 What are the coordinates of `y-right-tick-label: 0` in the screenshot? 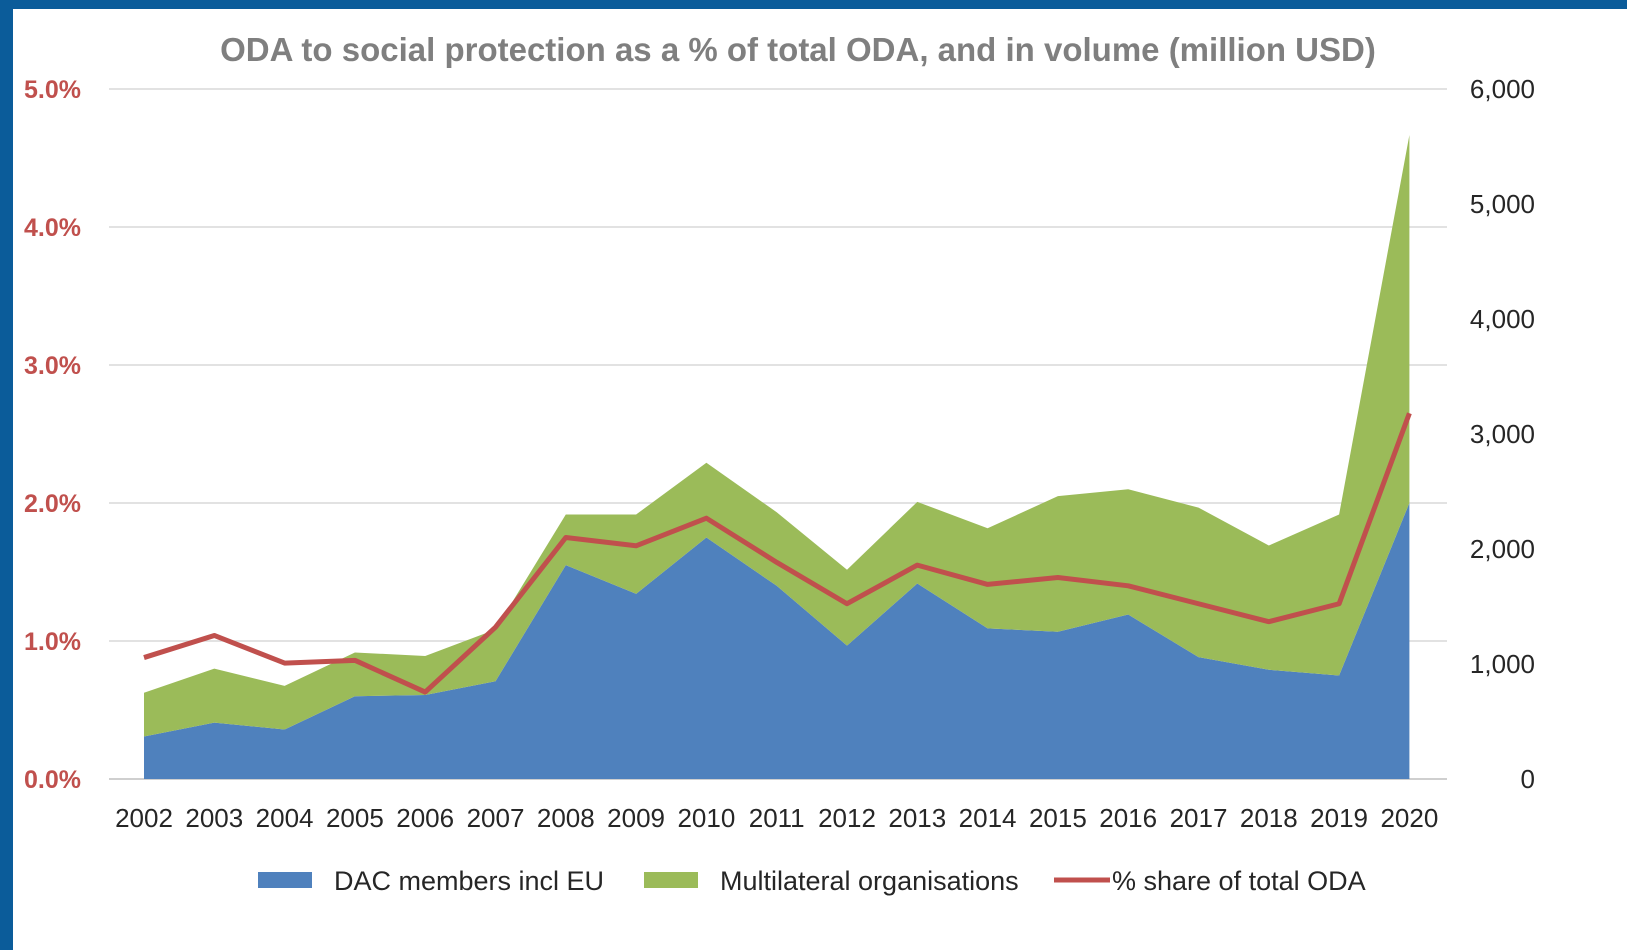 It's located at (1528, 779).